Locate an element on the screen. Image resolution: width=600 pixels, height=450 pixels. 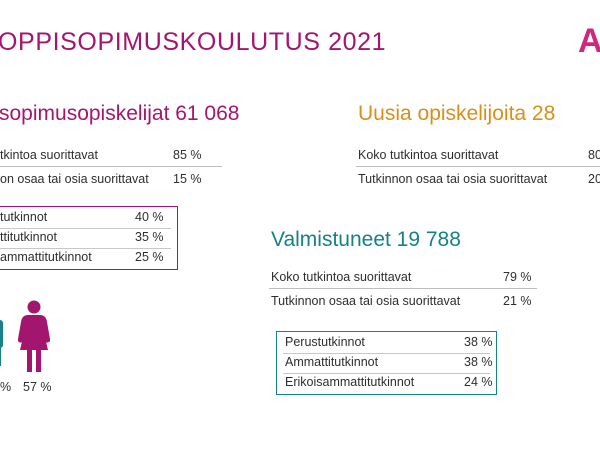
students-row-value: 15 % is located at coordinates (187, 179).